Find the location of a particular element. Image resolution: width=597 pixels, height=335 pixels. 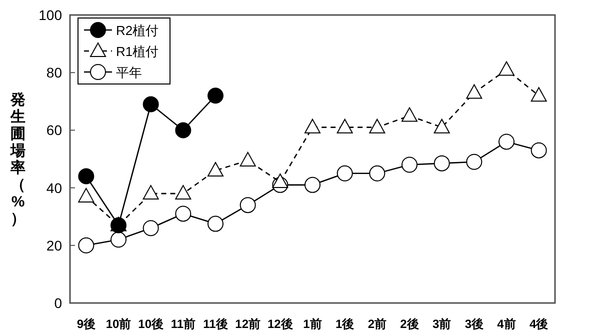

y-tick-label: 20 is located at coordinates (54, 245).